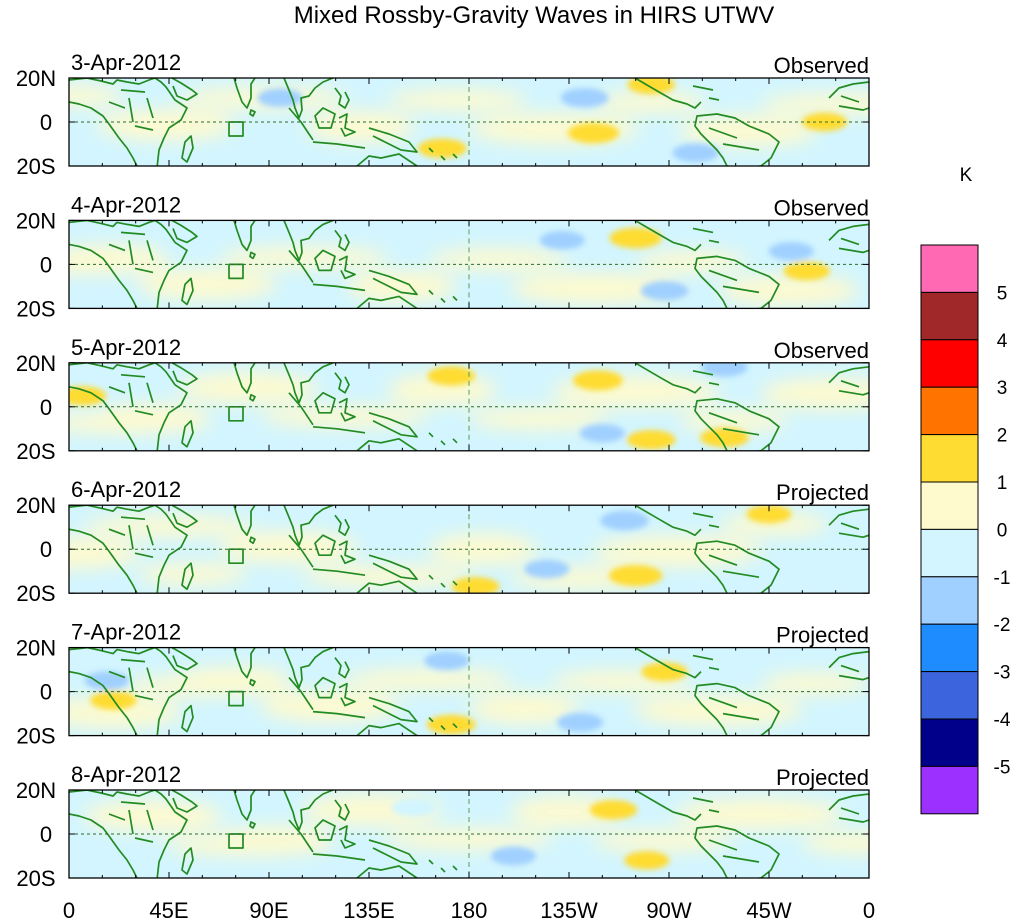 Image resolution: width=1015 pixels, height=922 pixels. I want to click on panel-2: 20N 0 20S 4-Apr-2012 Observed, so click(443, 256).